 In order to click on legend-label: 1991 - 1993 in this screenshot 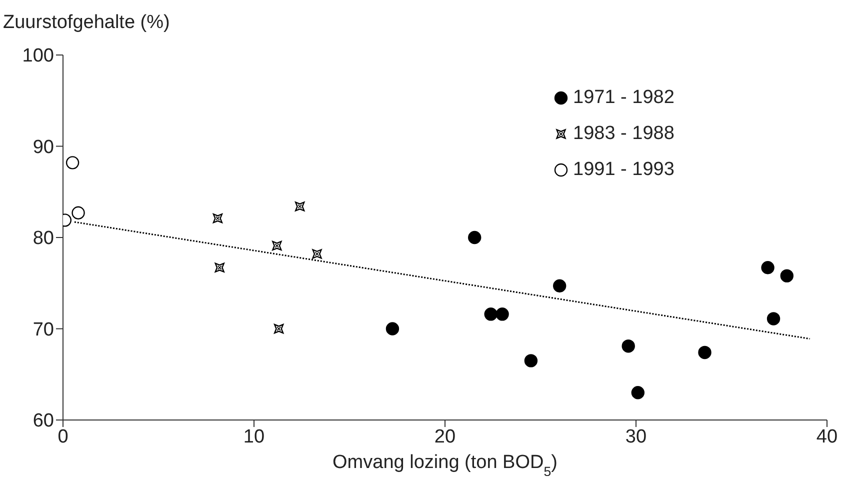, I will do `click(623, 170)`.